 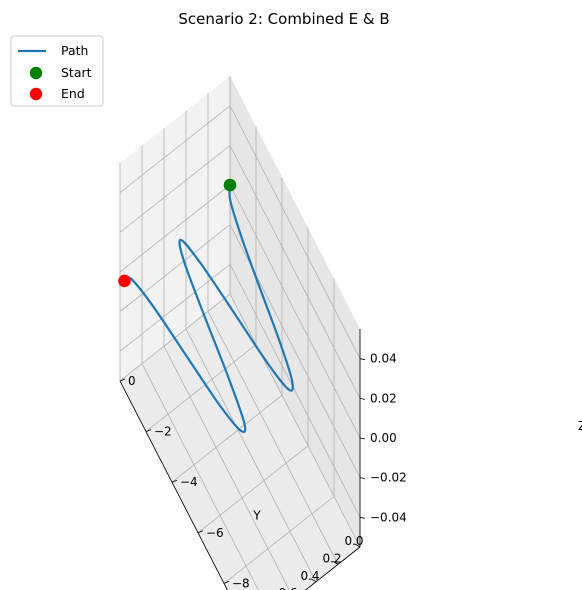 What do you see at coordinates (241, 583) in the screenshot?
I see `y-tick-label-4: −8` at bounding box center [241, 583].